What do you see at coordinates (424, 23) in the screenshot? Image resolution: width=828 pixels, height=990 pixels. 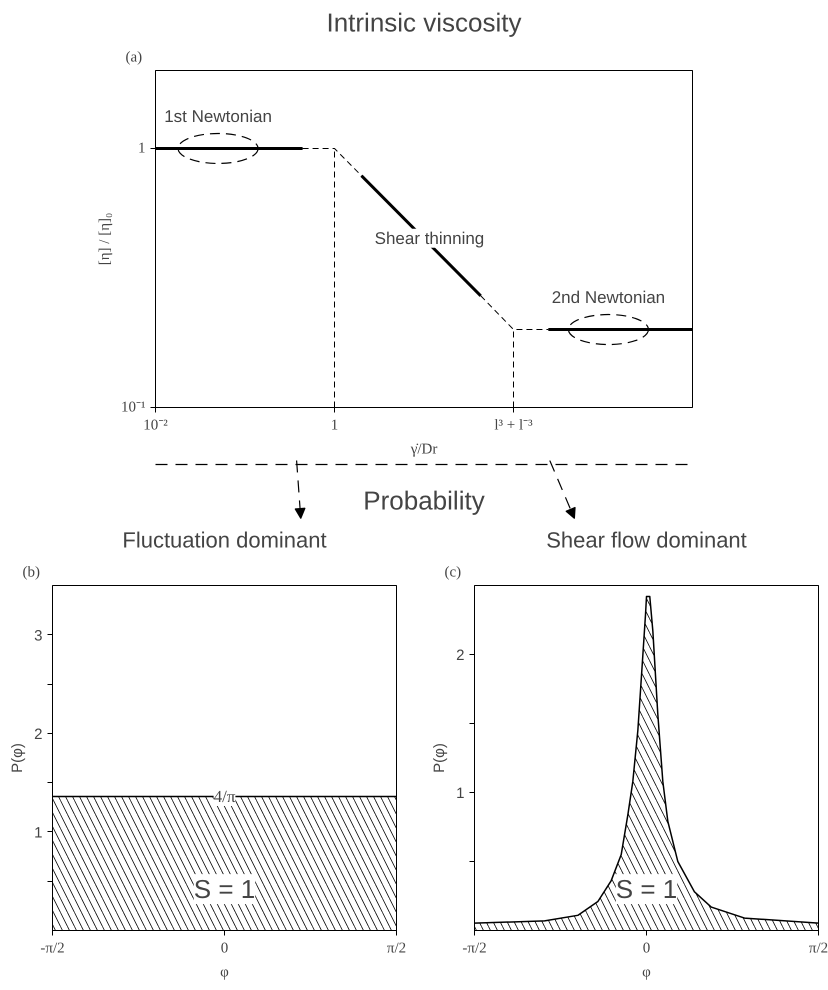 I see `chart-title: Intrinsic viscosity` at bounding box center [424, 23].